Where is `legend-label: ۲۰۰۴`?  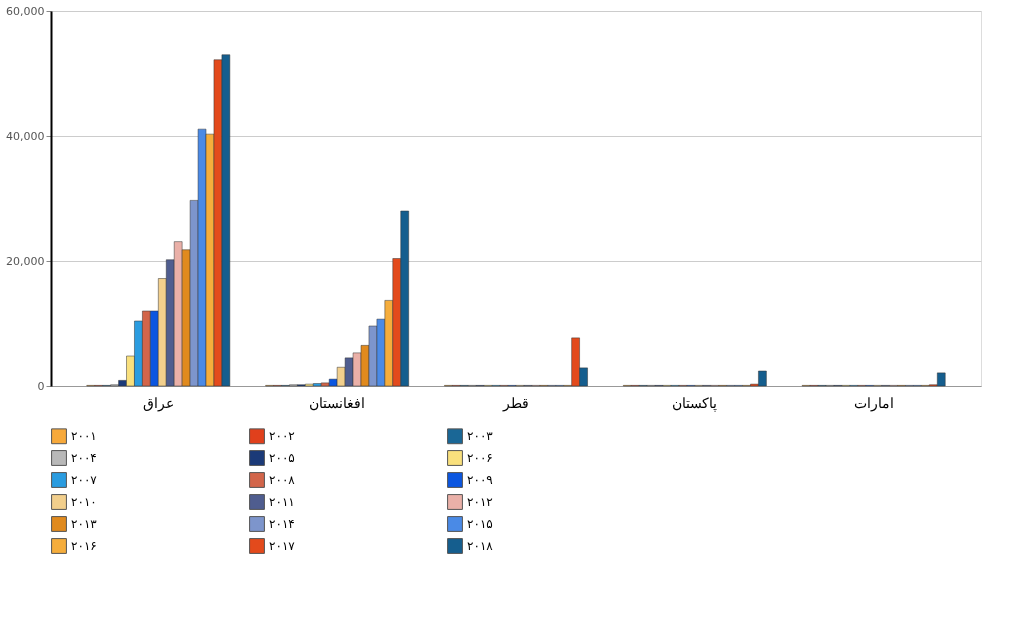 legend-label: ۲۰۰۴ is located at coordinates (84, 458).